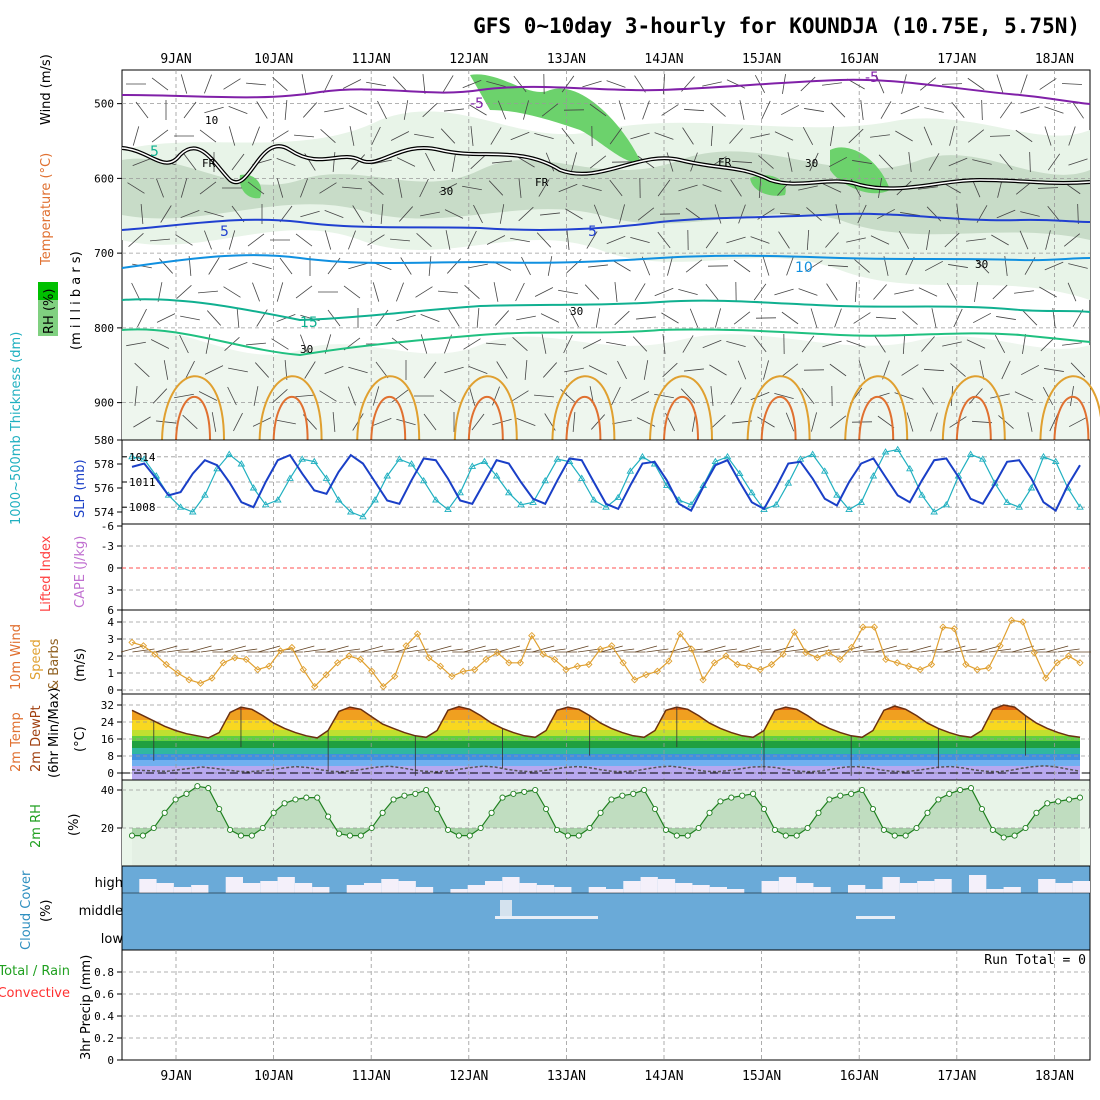 This screenshot has height=1100, width=1100. Describe the element at coordinates (107, 526) in the screenshot. I see `tick-label: -6` at that location.